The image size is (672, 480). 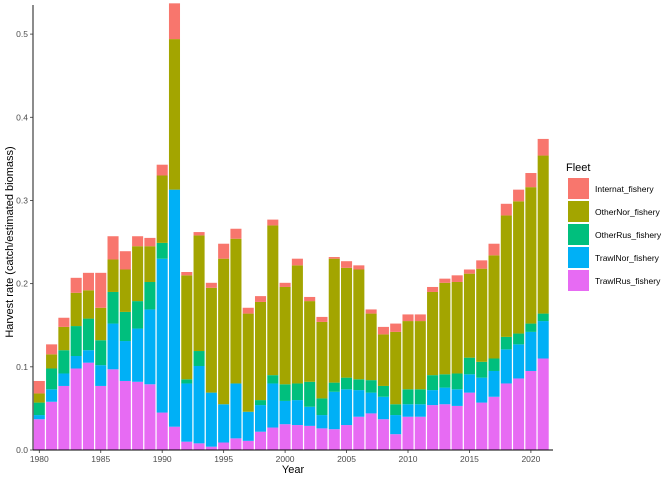 I want to click on bar-TrawlRus_fishery-1999, so click(x=273, y=438).